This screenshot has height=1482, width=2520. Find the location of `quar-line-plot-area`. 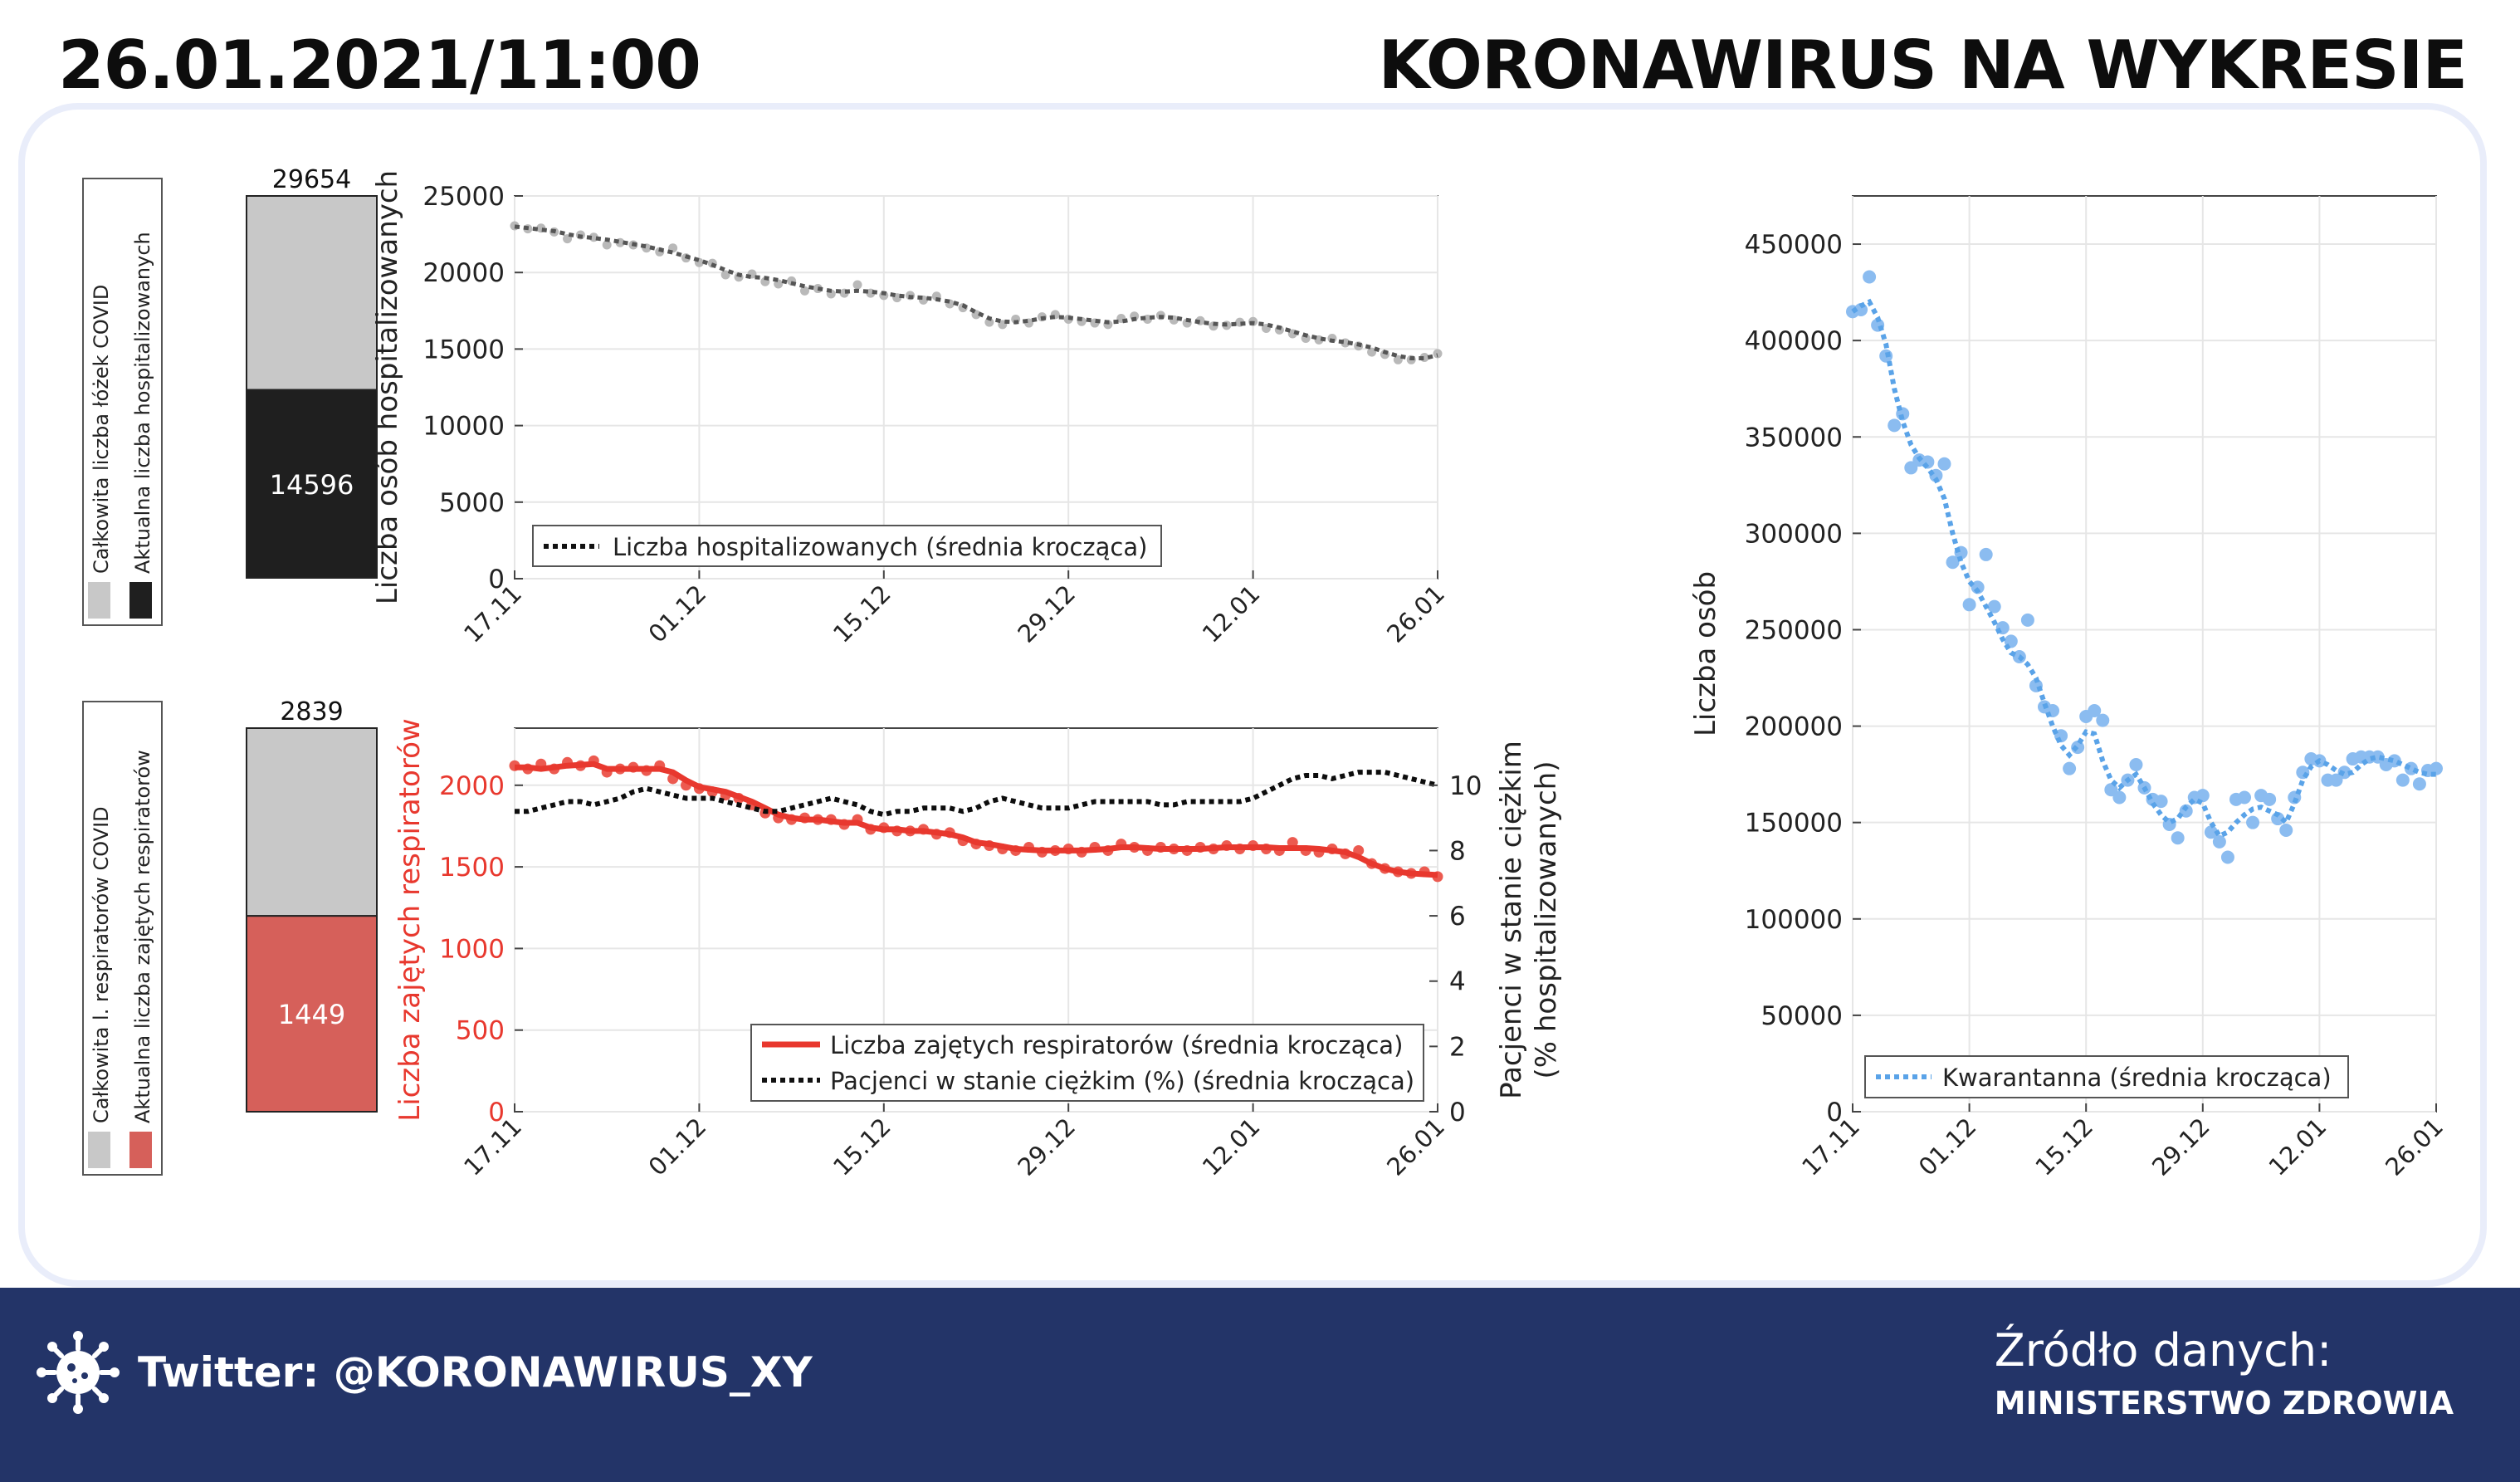

quar-line-plot-area is located at coordinates (2144, 654).